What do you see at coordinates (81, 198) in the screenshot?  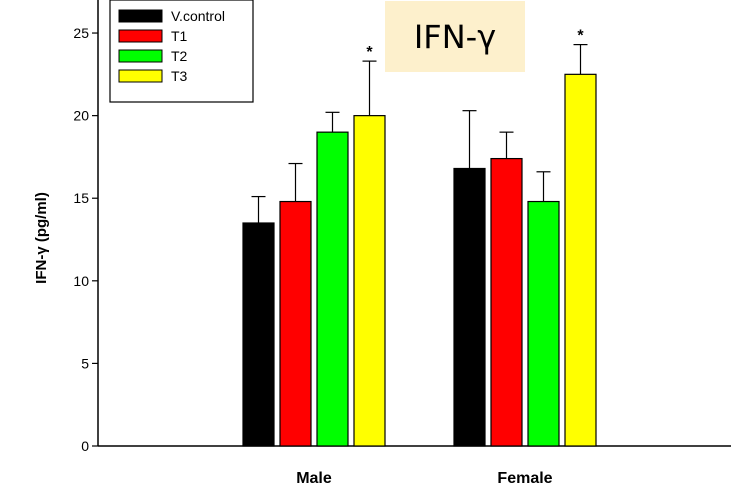 I see `y-tick-label: 15` at bounding box center [81, 198].